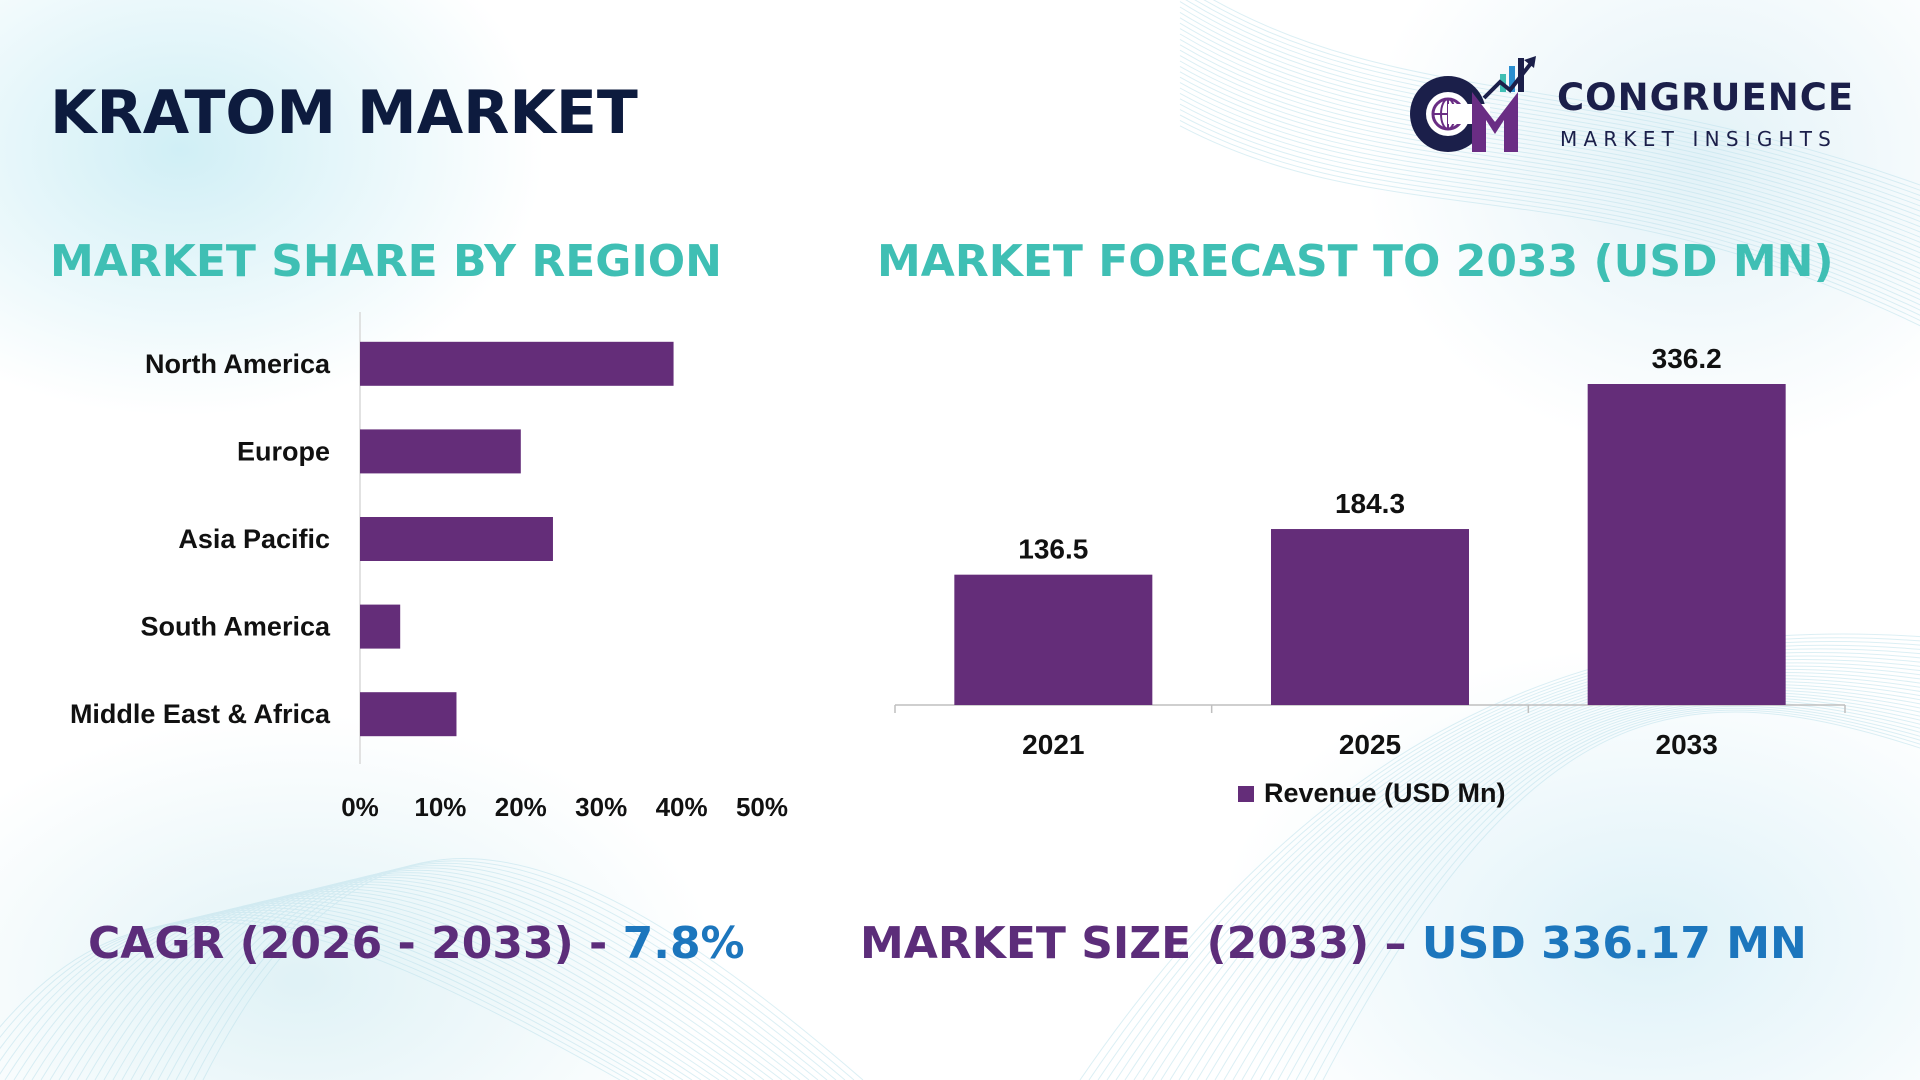 The image size is (1920, 1080). I want to click on forecast-data-label: 184.3, so click(1370, 503).